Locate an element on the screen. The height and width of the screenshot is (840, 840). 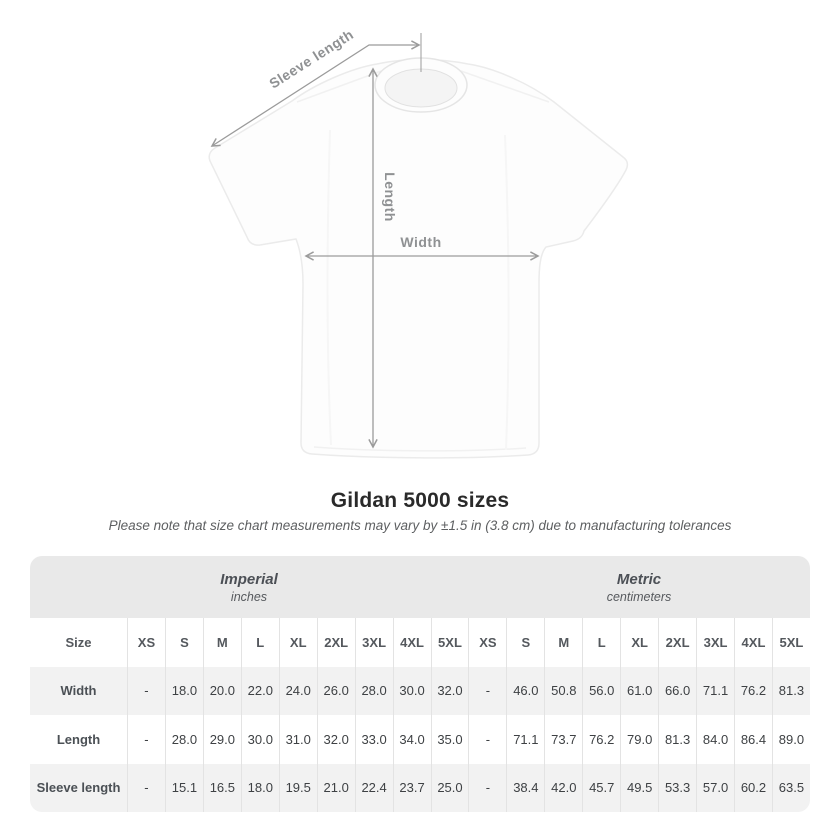
row-label: Length is located at coordinates (78, 739).